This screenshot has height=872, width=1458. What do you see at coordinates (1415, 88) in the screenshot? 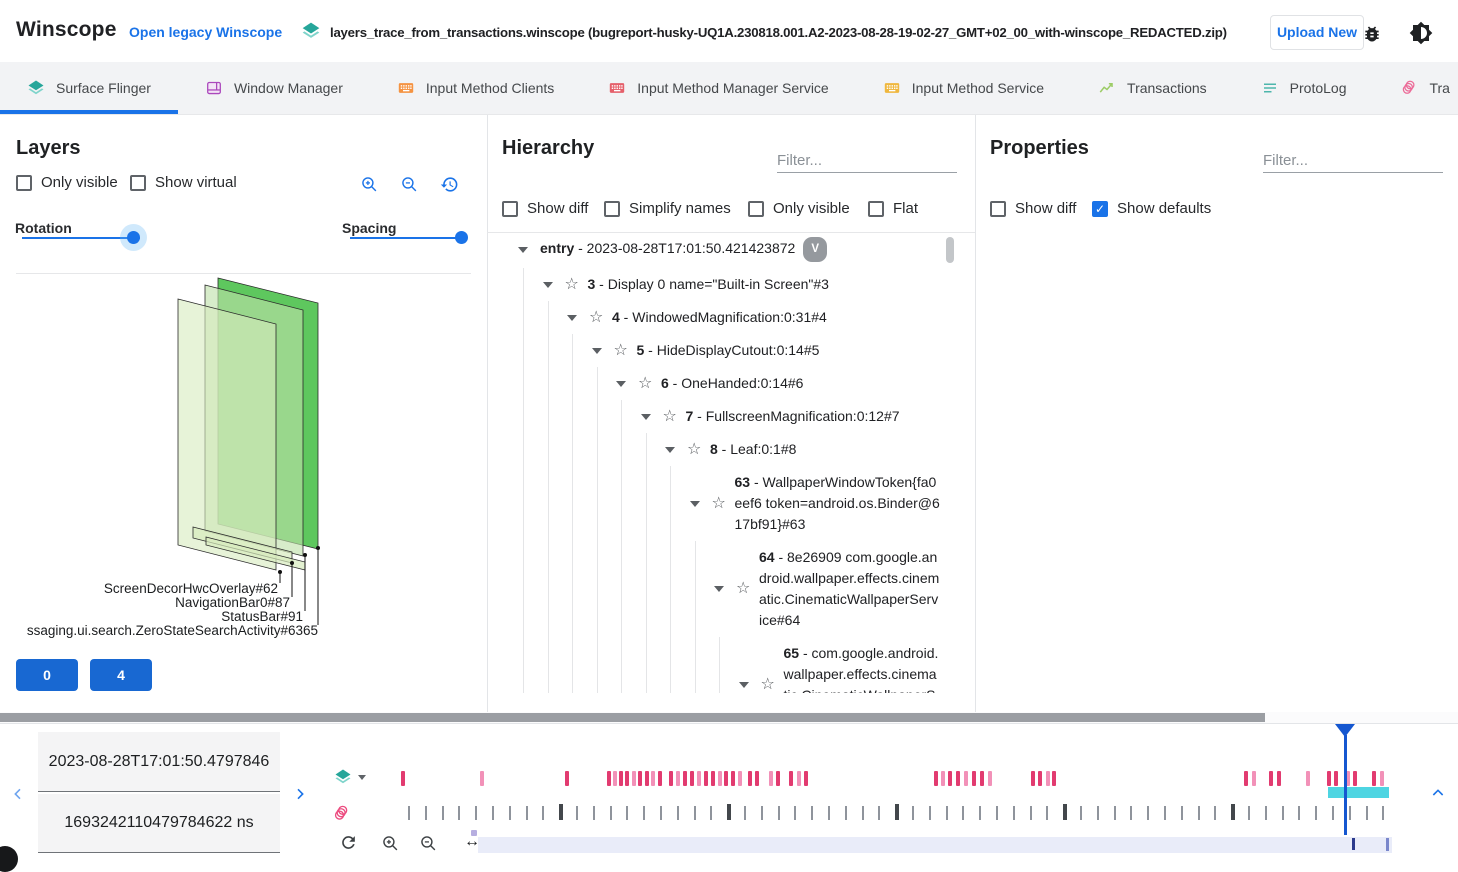
I see `tab-tra: Tra` at bounding box center [1415, 88].